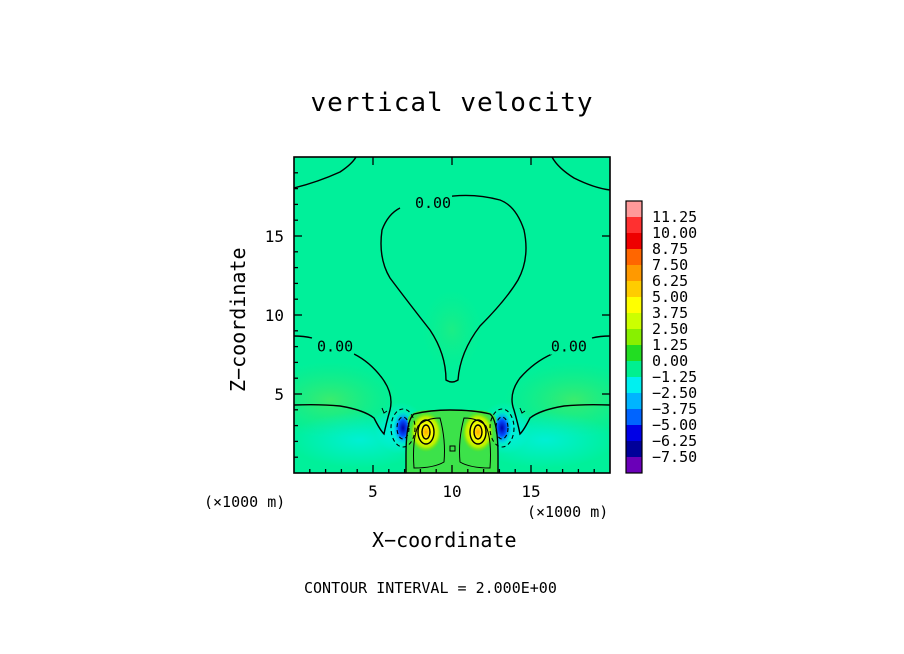 The height and width of the screenshot is (654, 904). I want to click on colorbar-label: 8.75, so click(670, 249).